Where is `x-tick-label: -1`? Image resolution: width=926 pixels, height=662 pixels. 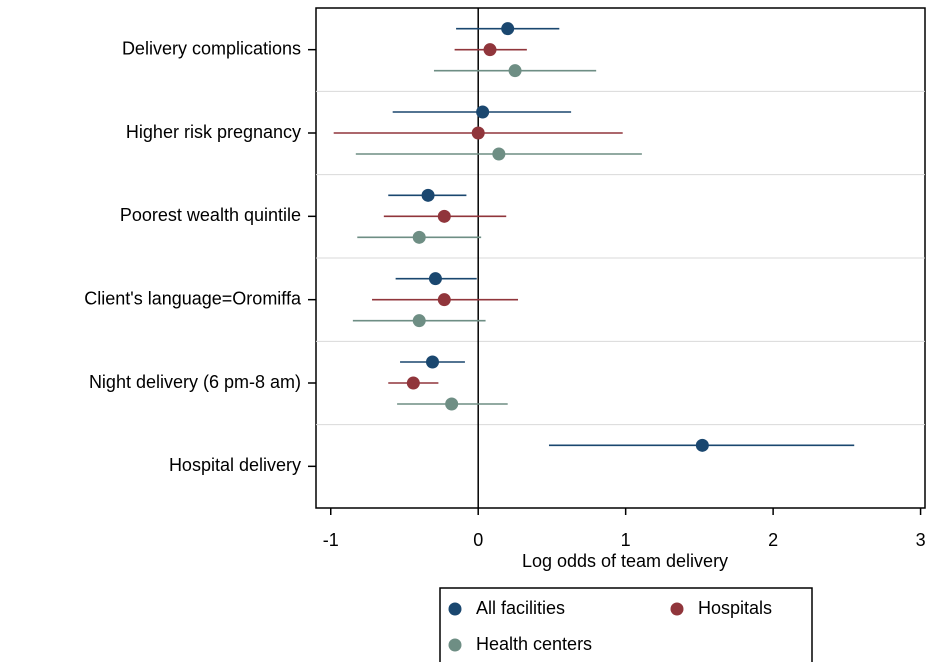
x-tick-label: -1 is located at coordinates (331, 540).